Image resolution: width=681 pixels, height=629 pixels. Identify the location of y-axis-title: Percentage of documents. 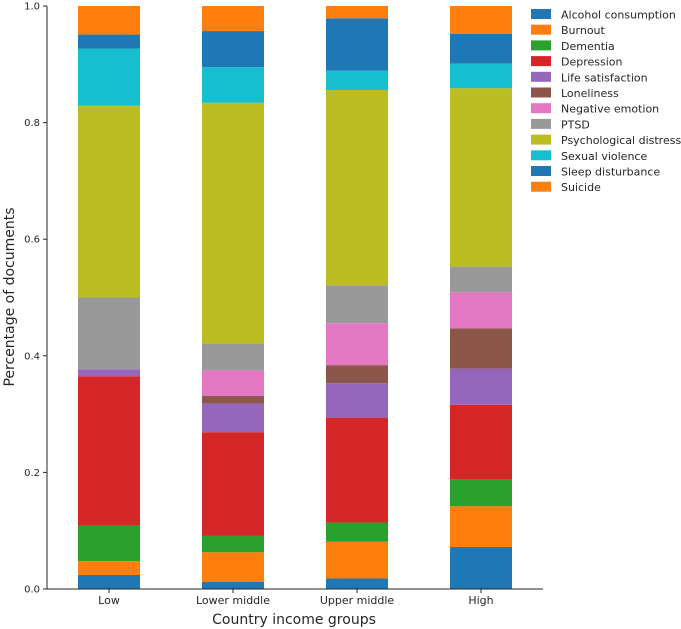
(10, 296).